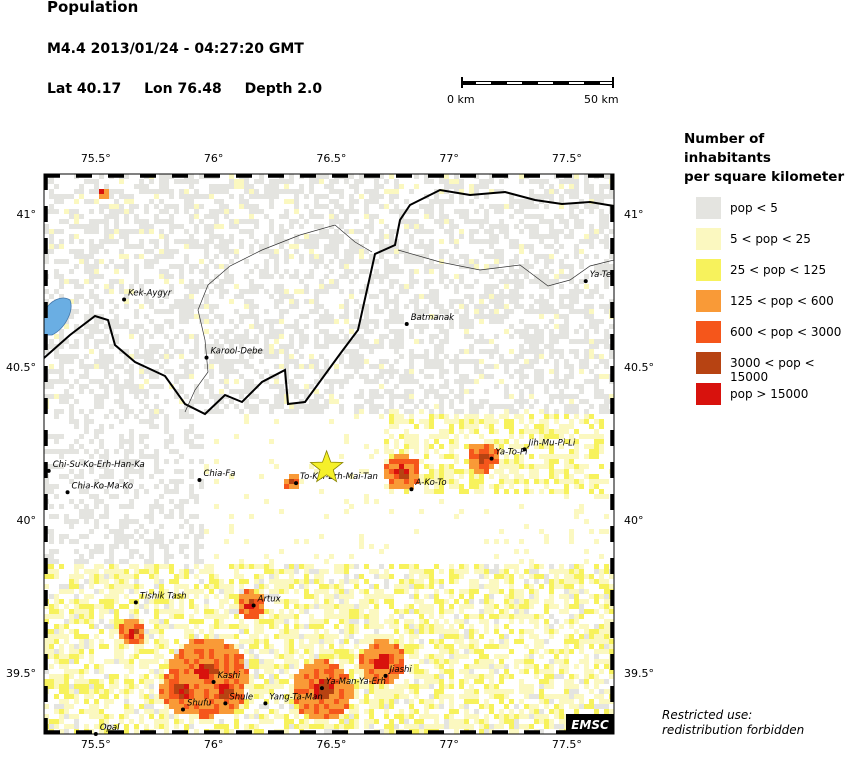 This screenshot has height=757, width=855. What do you see at coordinates (537, 91) in the screenshot?
I see `scale-bar: 0 km 50 km` at bounding box center [537, 91].